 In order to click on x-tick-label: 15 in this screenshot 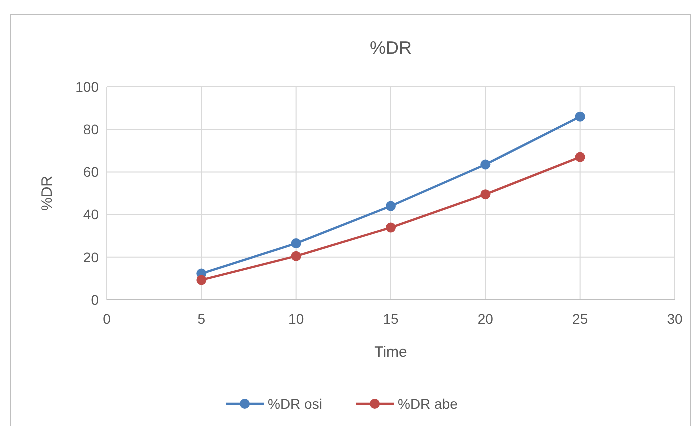, I will do `click(391, 319)`.